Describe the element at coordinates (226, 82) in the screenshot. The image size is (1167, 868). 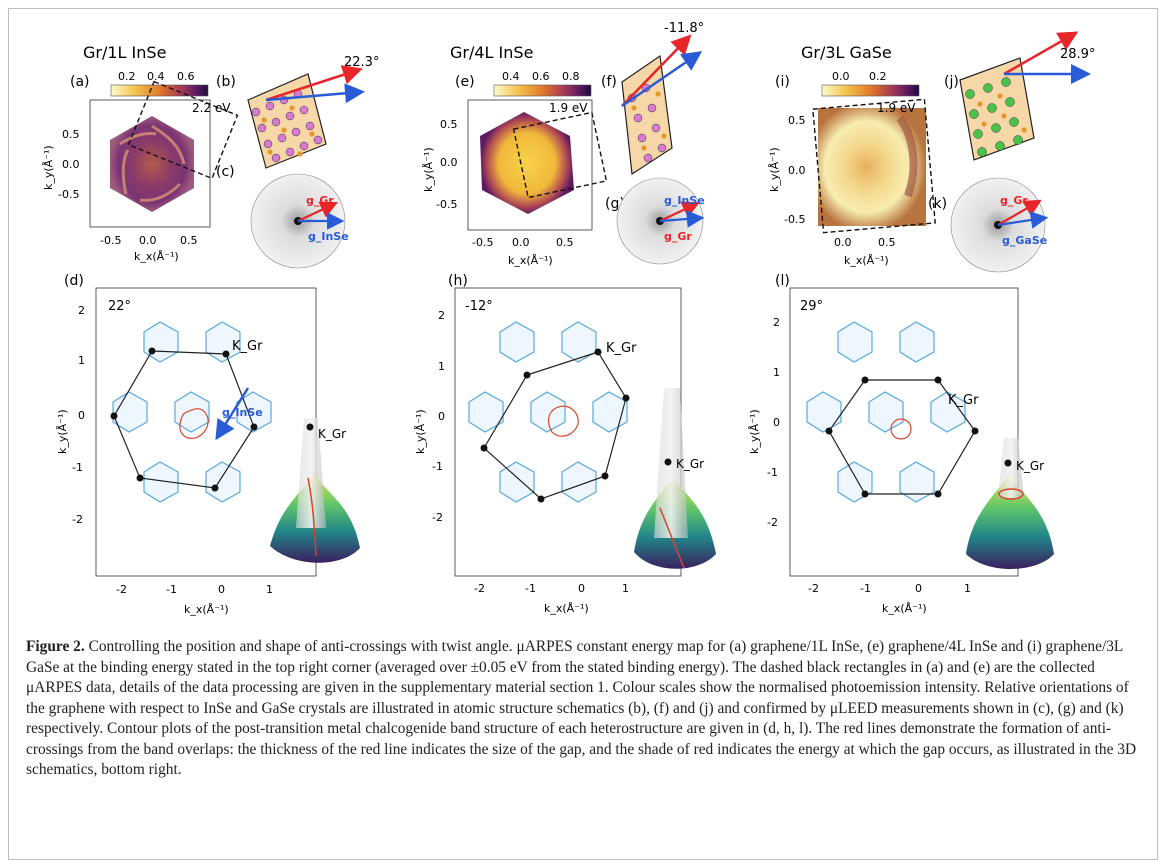
I see `panel-label-b: (b)` at that location.